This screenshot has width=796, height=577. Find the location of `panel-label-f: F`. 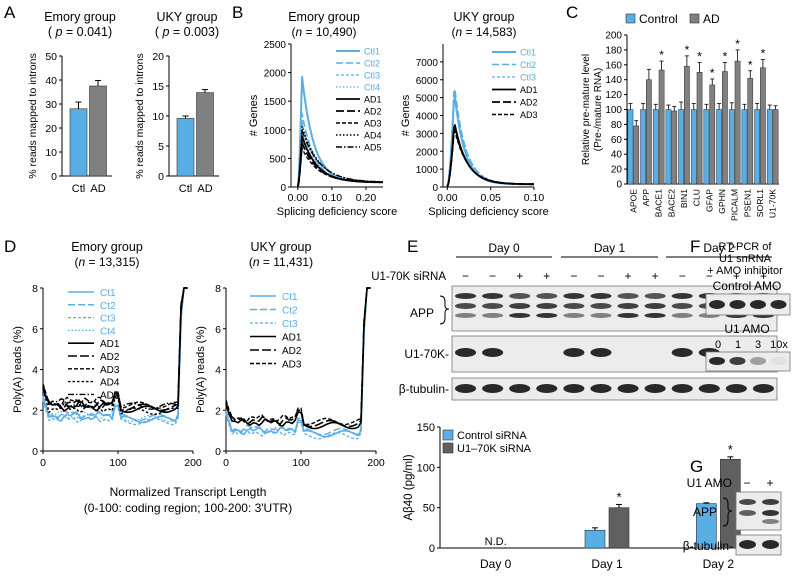

panel-label-f: F is located at coordinates (695, 246).